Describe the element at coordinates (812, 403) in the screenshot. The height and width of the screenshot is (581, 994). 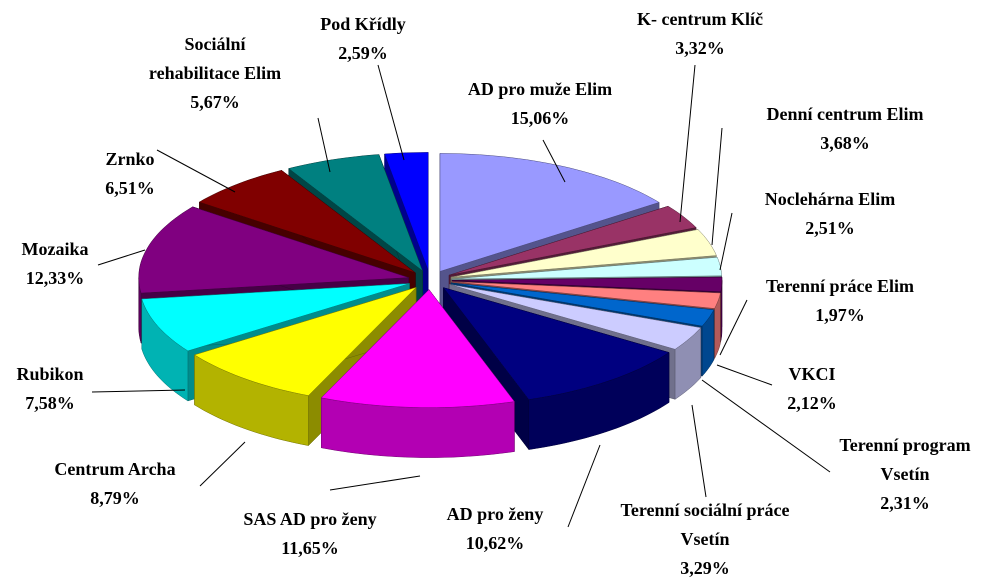
I see `slice-value: 2,12%` at that location.